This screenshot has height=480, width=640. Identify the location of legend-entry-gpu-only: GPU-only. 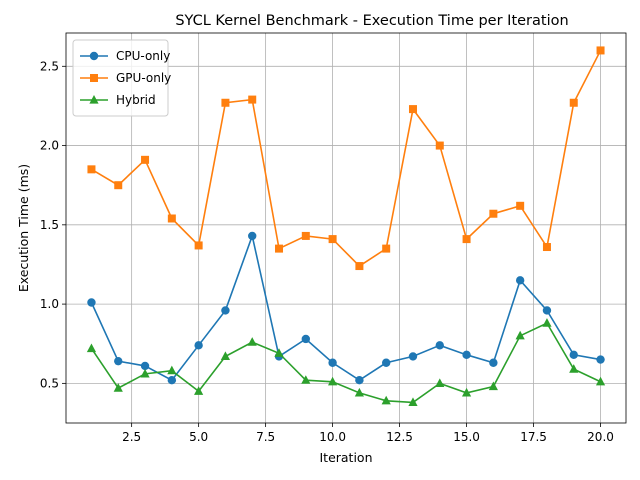
(125, 78).